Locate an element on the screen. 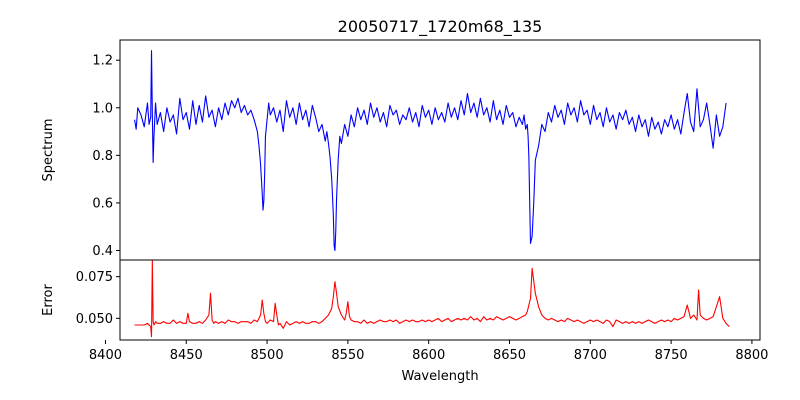 The width and height of the screenshot is (800, 400). error-series is located at coordinates (432, 299).